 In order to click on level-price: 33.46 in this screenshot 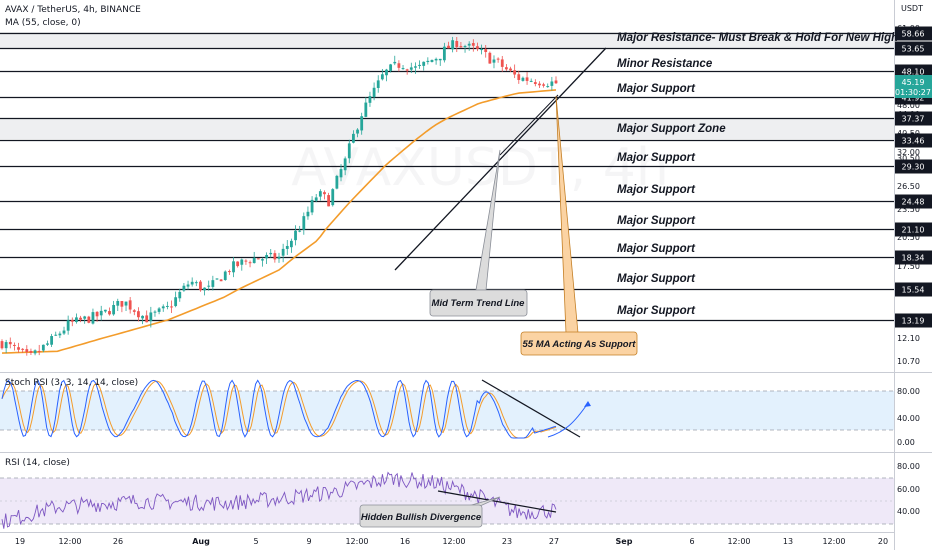, I will do `click(913, 141)`.